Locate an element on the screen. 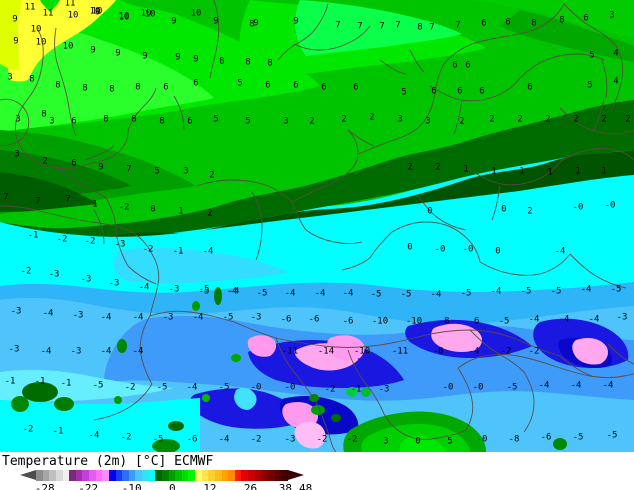 This screenshot has height=490, width=634. colorbar-tick: 38 is located at coordinates (285, 486).